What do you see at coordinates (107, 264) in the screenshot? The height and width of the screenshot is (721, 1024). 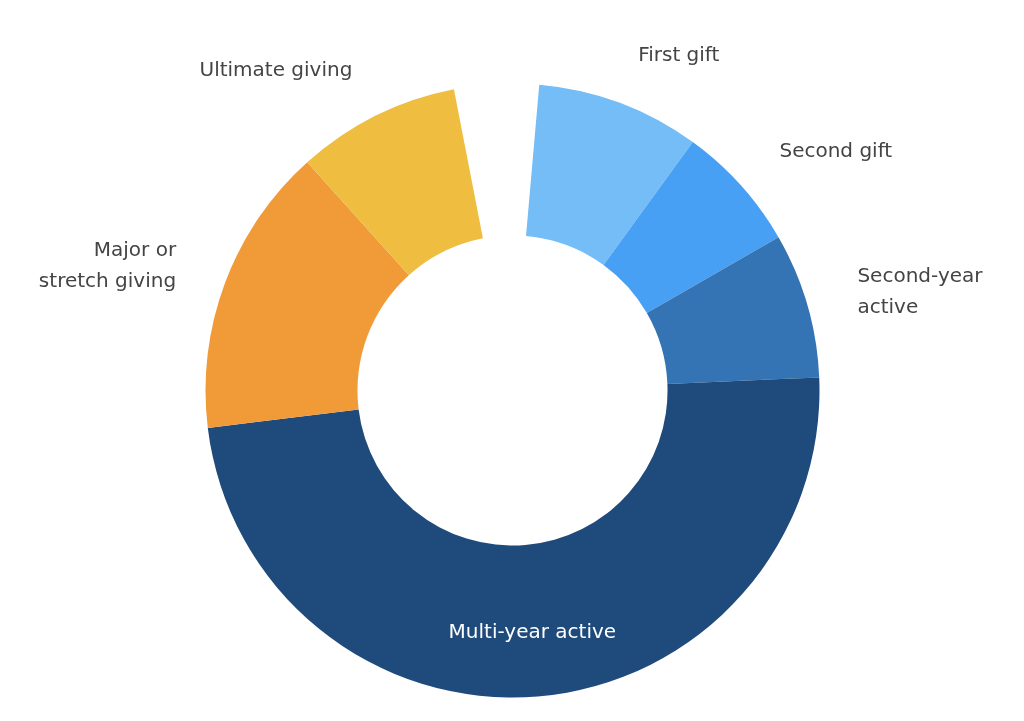 I see `slice-label: Major or stretch giving` at bounding box center [107, 264].